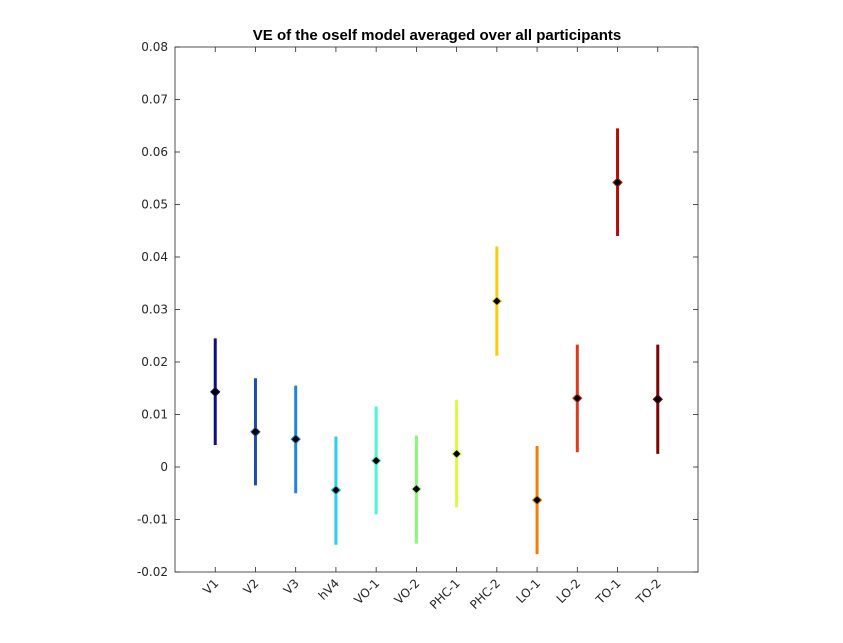  I want to click on x-tick-label: VO-2, so click(407, 591).